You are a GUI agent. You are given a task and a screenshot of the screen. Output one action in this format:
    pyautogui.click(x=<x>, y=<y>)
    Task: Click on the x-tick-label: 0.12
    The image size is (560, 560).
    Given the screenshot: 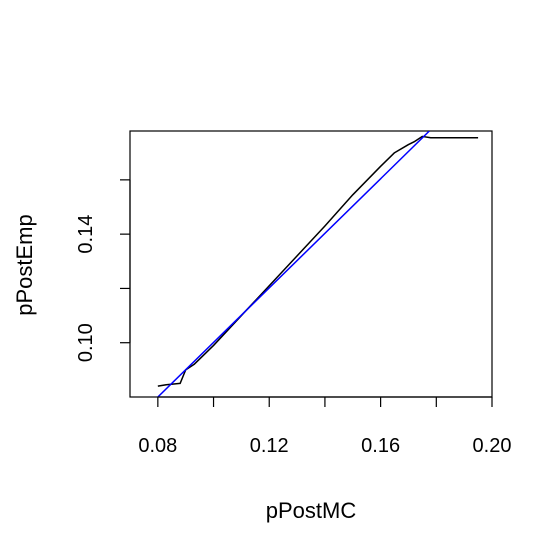 What is the action you would take?
    pyautogui.click(x=269, y=446)
    